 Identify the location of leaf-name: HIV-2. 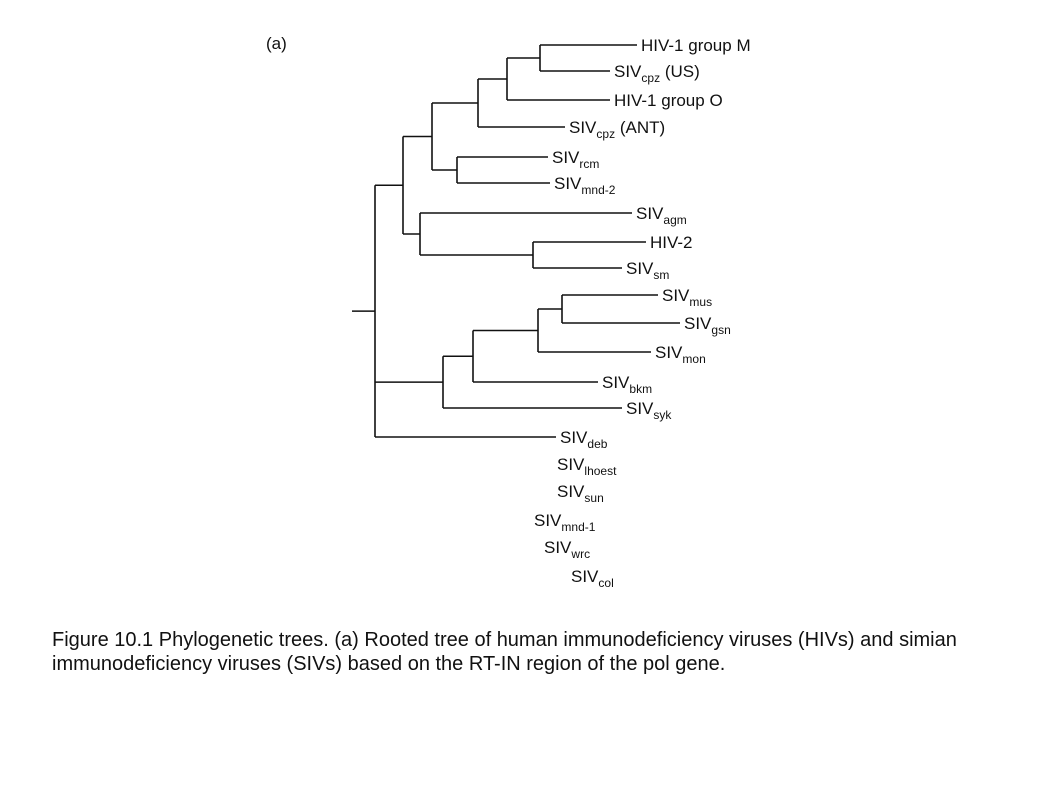
(671, 242).